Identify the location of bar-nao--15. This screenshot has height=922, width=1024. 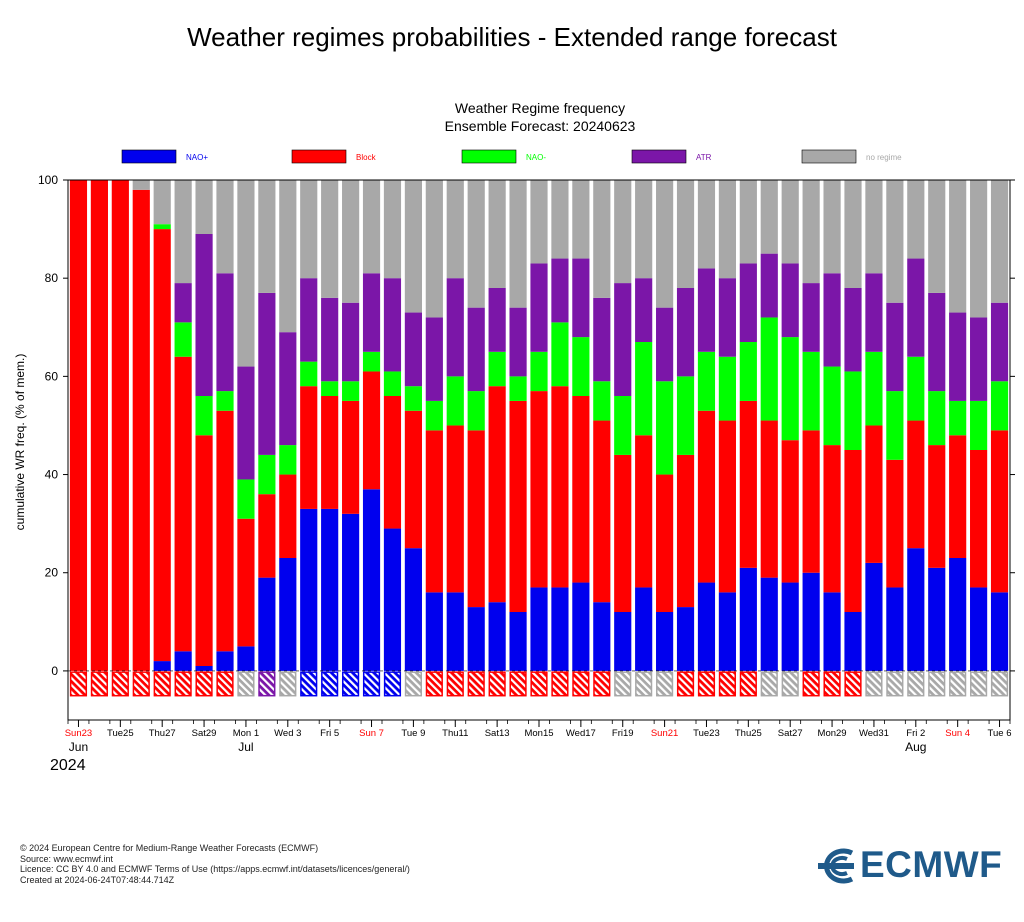
(392, 383).